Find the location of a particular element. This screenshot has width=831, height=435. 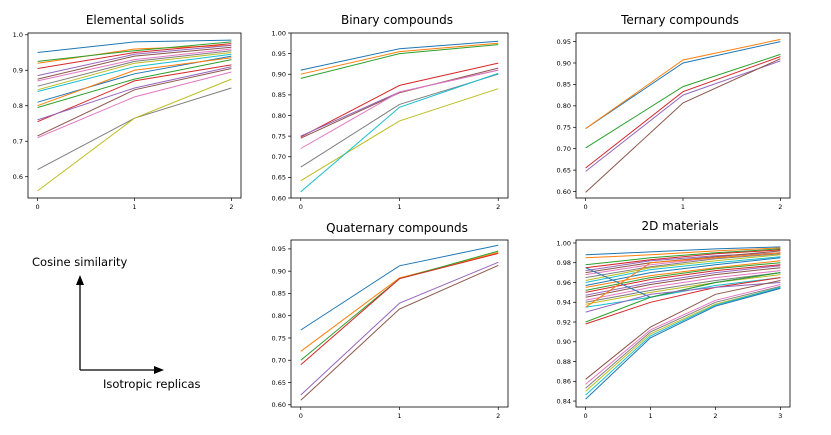

y-tick-label: 0.86 is located at coordinates (564, 382).